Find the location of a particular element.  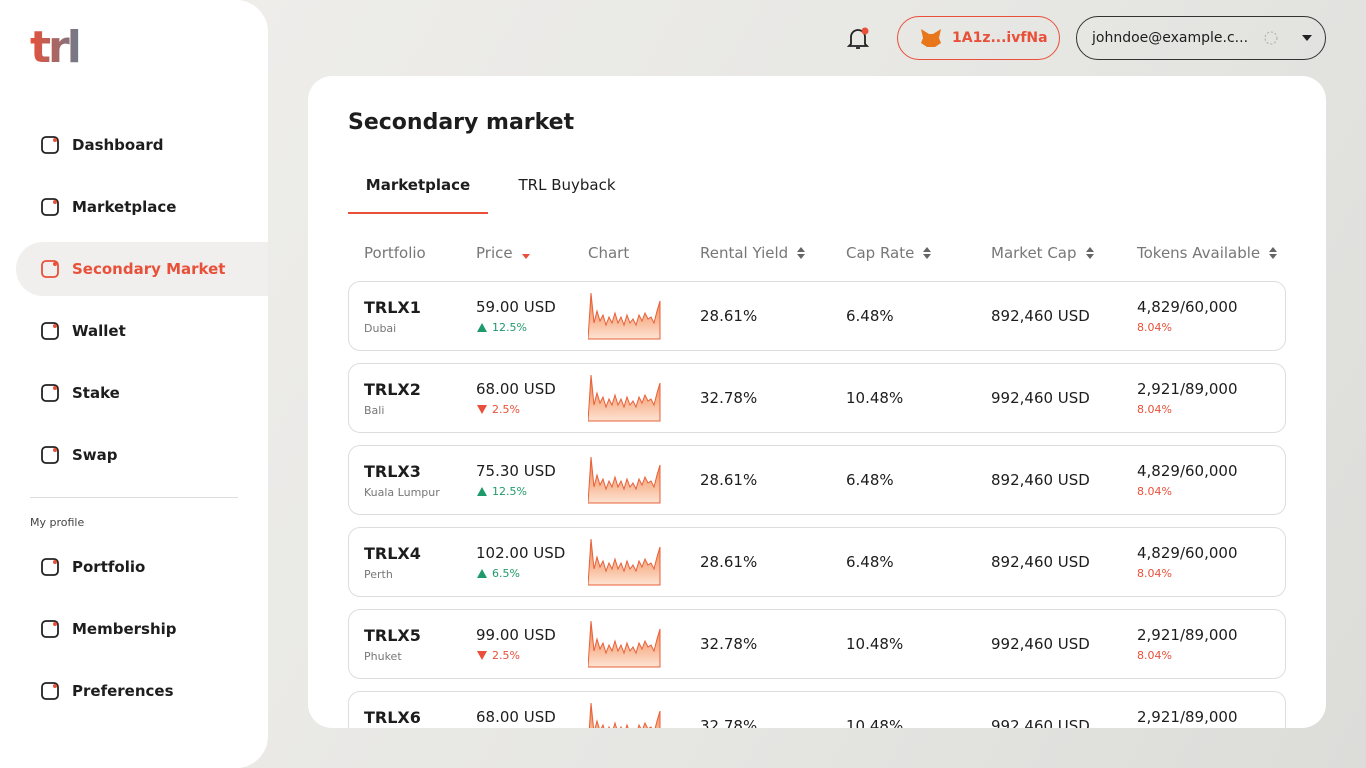

wallet-button: 1A1z...ivfNa is located at coordinates (978, 38).